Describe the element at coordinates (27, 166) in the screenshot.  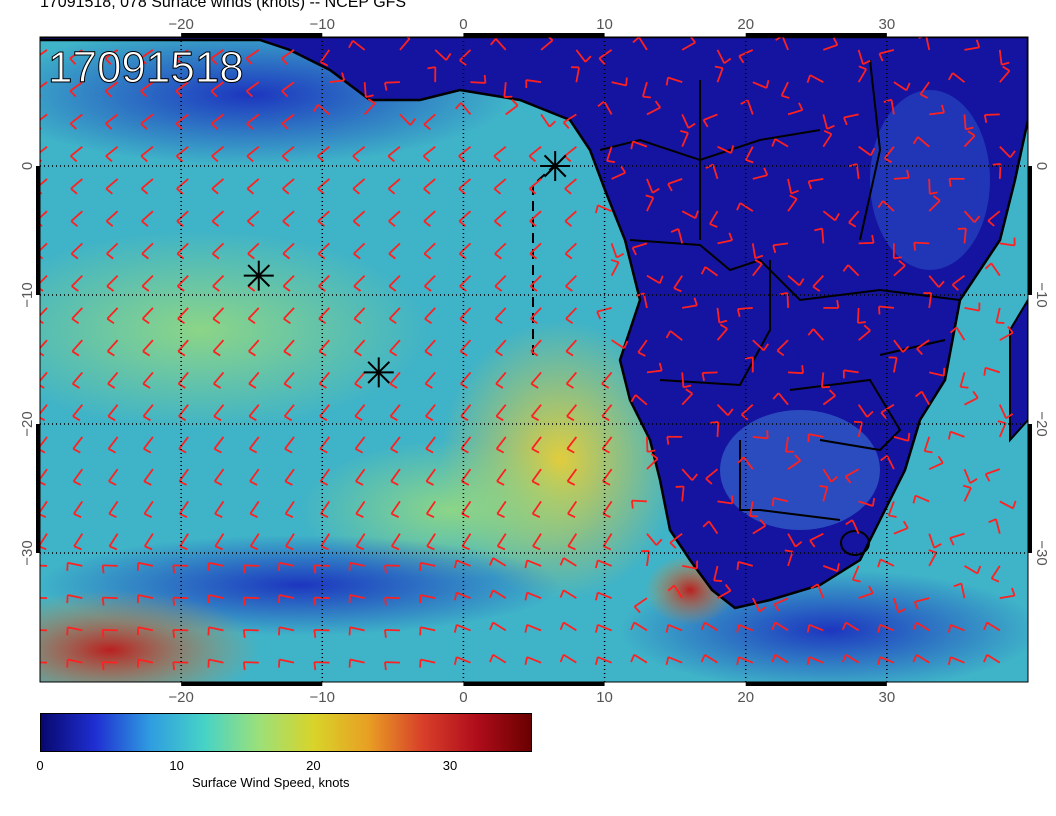
I see `lat-tick-label: 0` at that location.